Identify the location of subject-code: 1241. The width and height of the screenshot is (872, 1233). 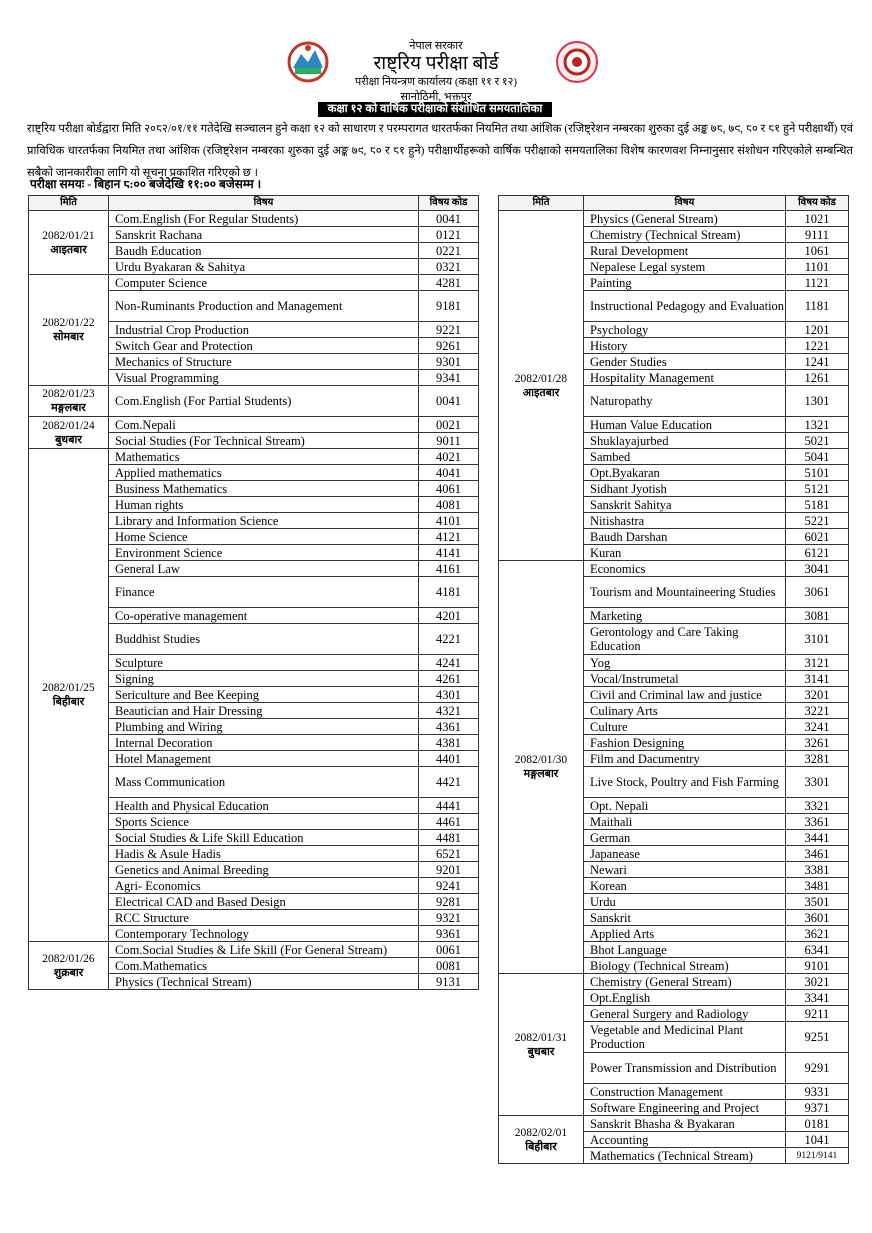
(817, 361).